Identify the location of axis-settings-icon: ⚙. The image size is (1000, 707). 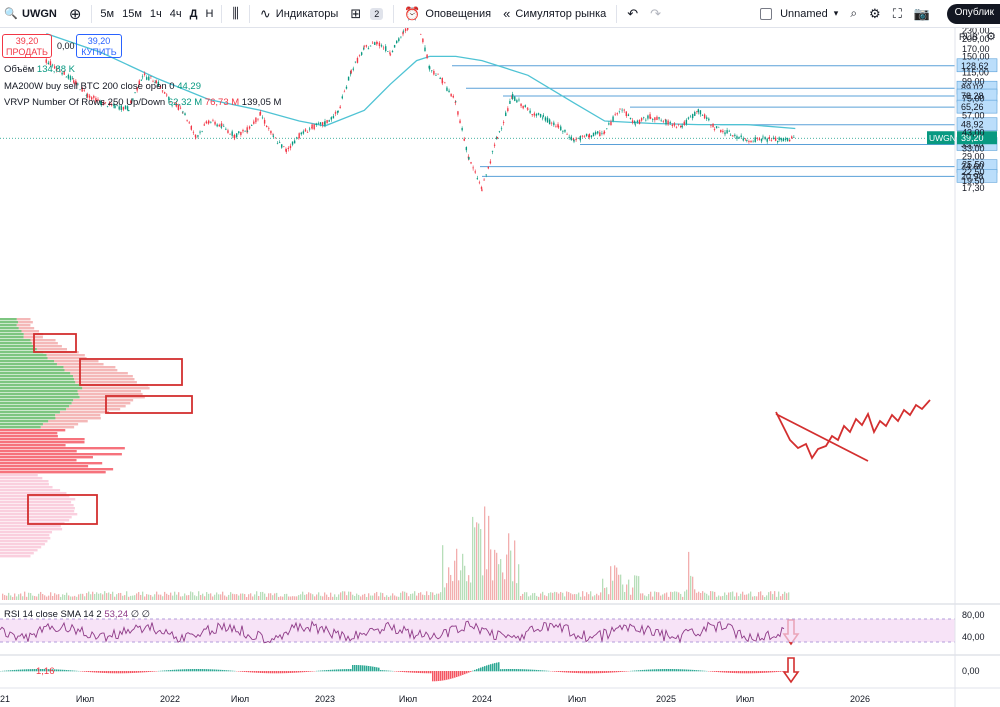
(991, 37).